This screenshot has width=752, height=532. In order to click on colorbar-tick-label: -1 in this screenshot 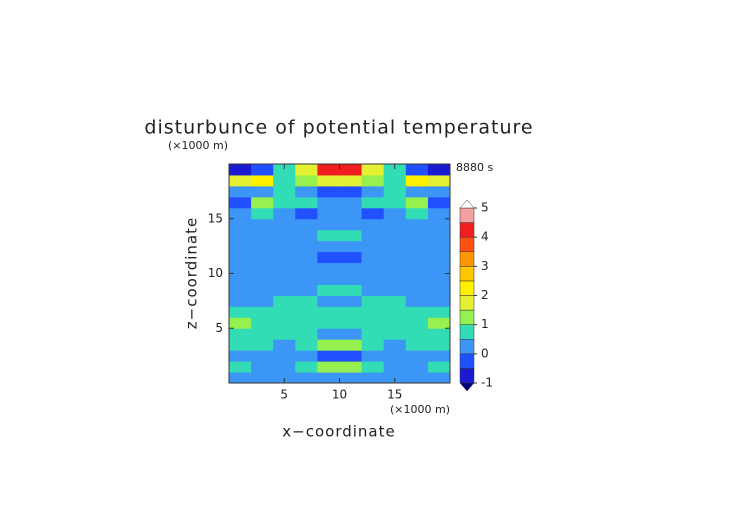, I will do `click(487, 383)`.